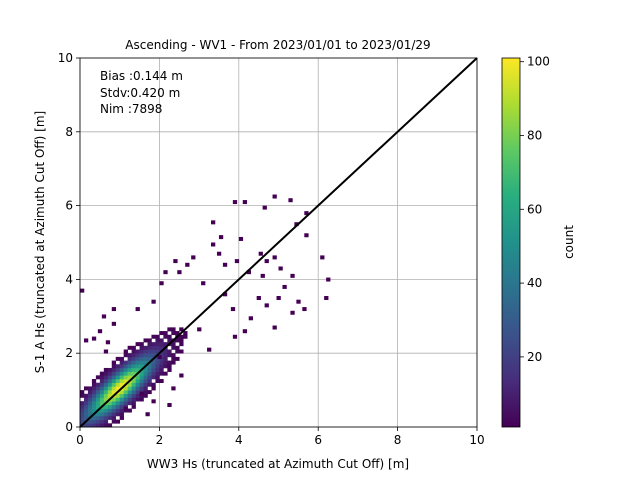 Image resolution: width=640 pixels, height=480 pixels. Describe the element at coordinates (65, 58) in the screenshot. I see `y-tick-label: 10` at that location.